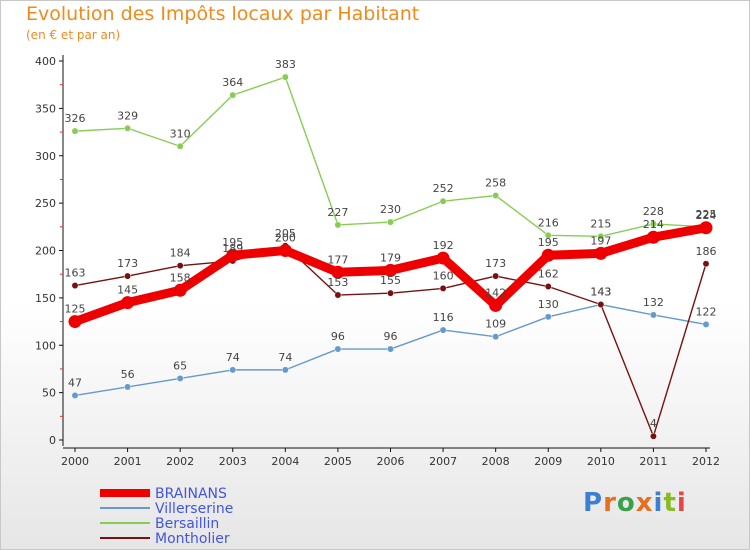 This screenshot has height=550, width=750. Describe the element at coordinates (338, 461) in the screenshot. I see `x-tick-label: 2005` at that location.